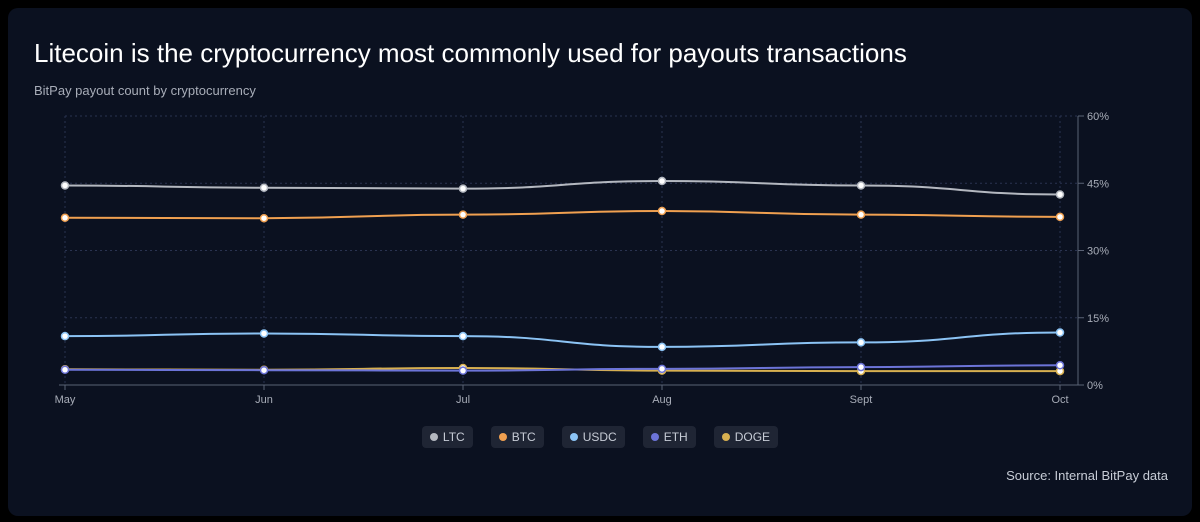 This screenshot has width=1200, height=522. I want to click on legend-item-doge: DOGE, so click(746, 437).